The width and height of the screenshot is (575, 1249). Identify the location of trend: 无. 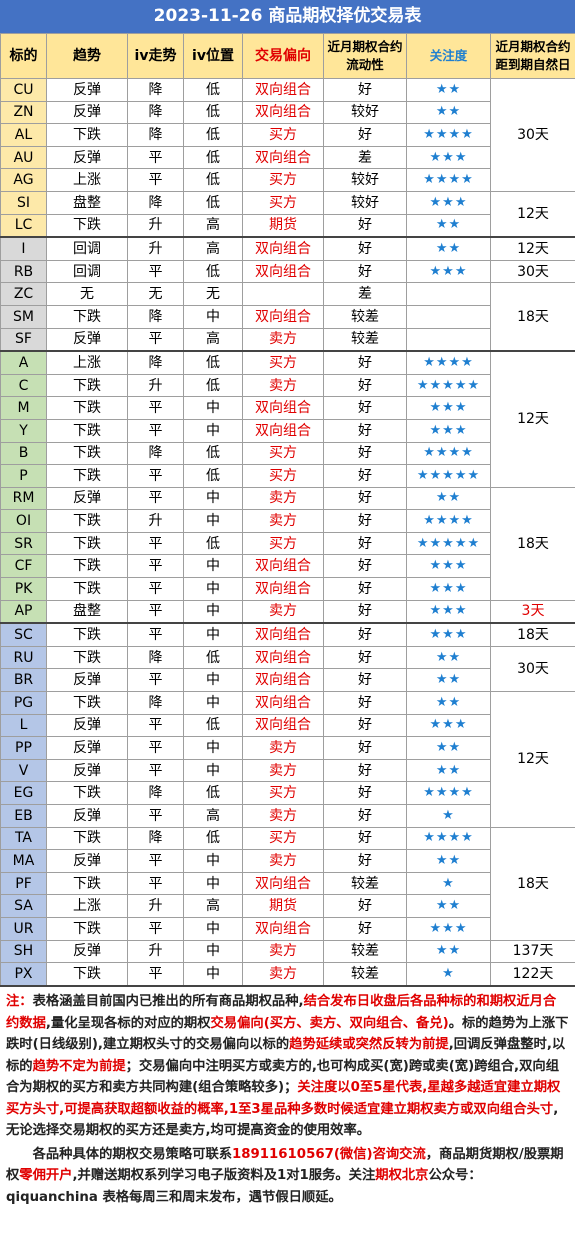
(87, 294).